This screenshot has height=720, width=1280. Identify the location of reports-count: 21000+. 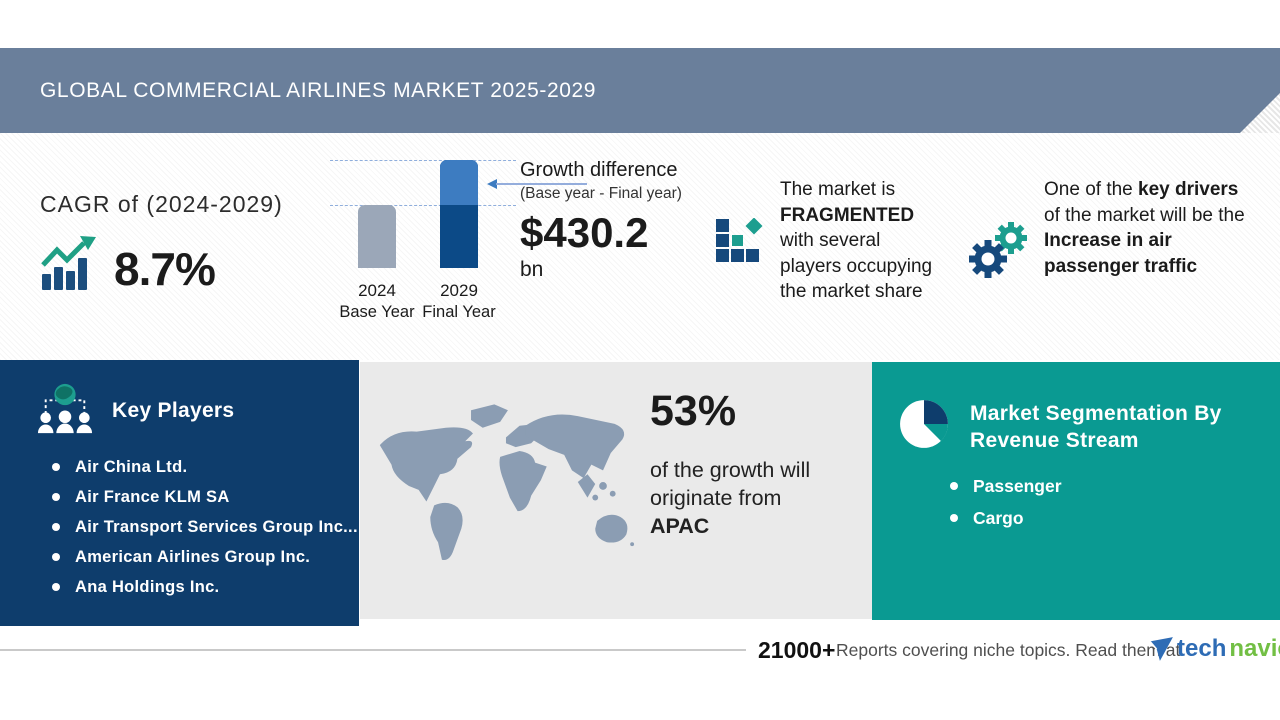
(797, 650).